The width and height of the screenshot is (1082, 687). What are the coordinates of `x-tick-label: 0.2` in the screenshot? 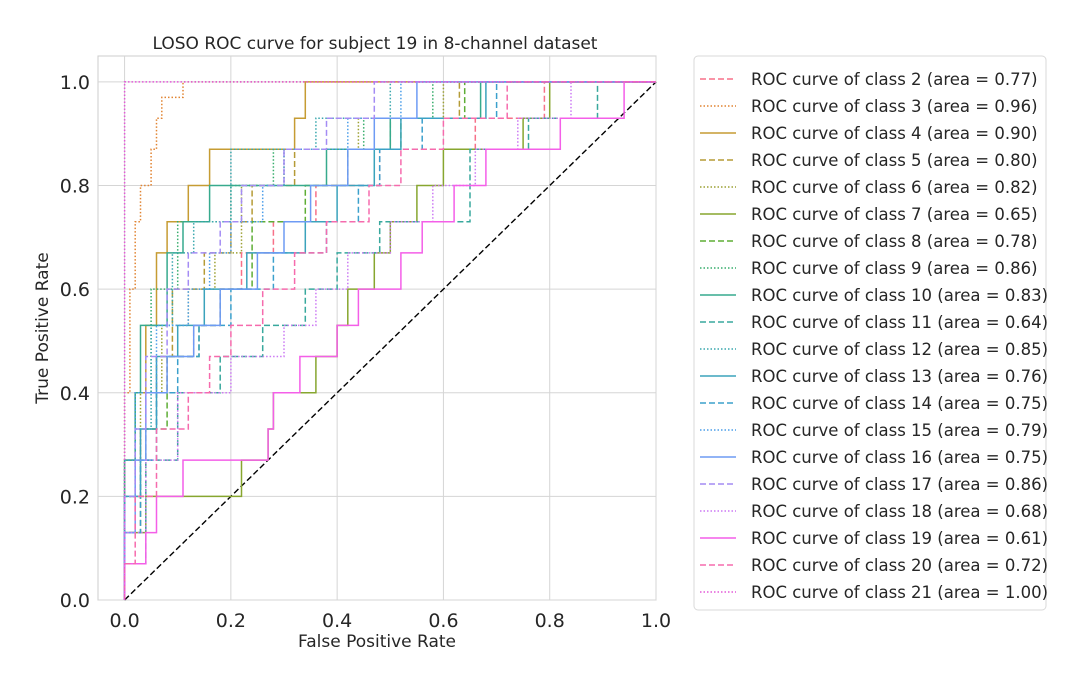 It's located at (231, 621).